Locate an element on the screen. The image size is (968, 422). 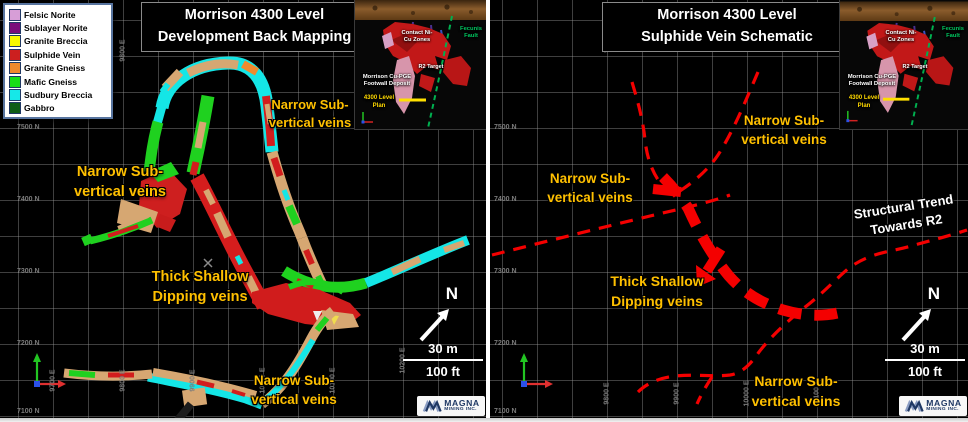
legend-item-label: Granite Gneiss is located at coordinates (55, 68).